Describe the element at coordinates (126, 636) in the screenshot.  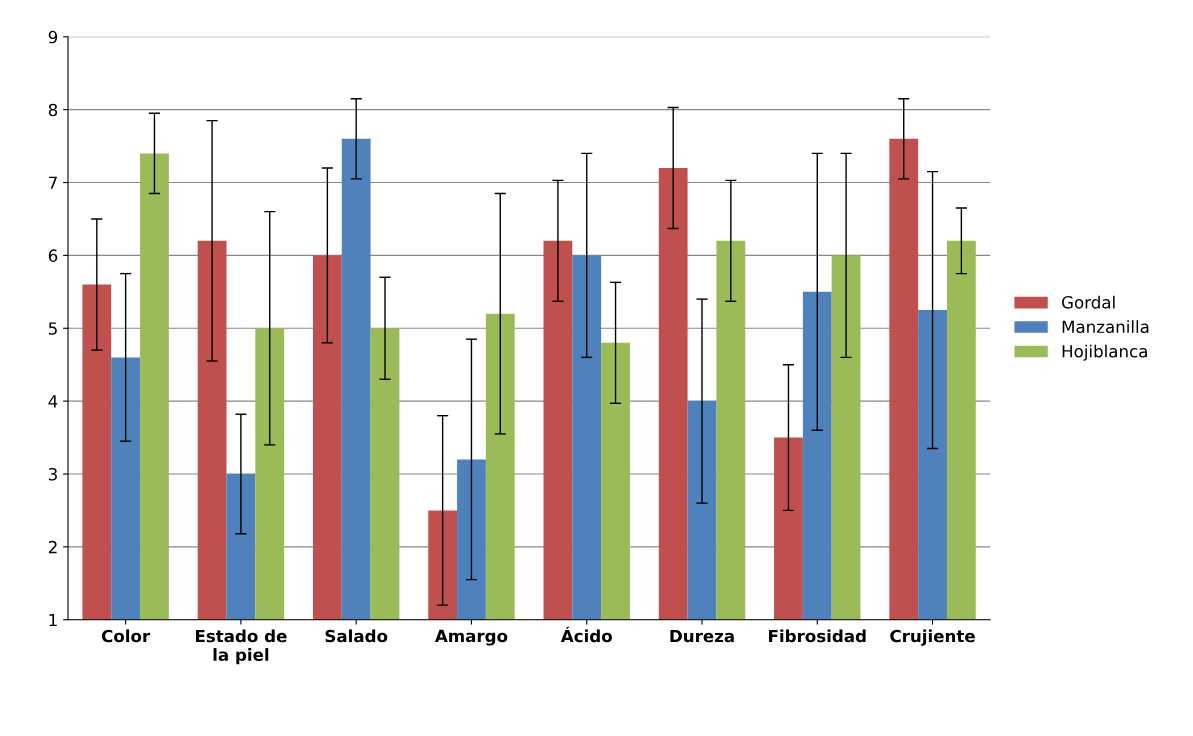
I see `x-tick-label: Color` at that location.